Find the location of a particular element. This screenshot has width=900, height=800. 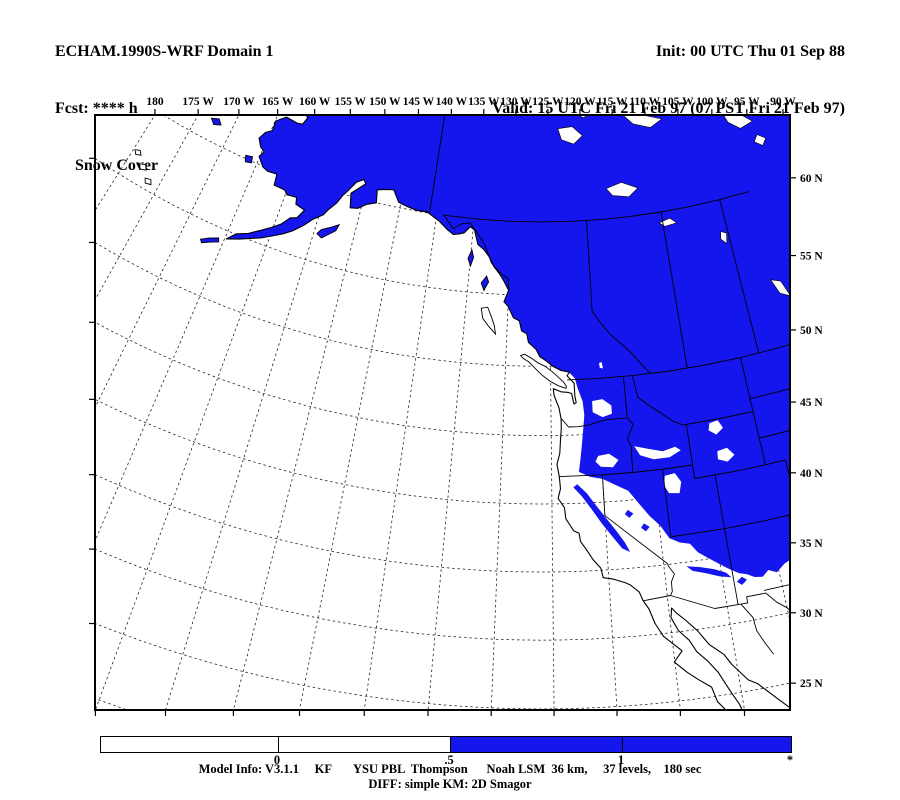

lon-label: 125 W is located at coordinates (548, 102).